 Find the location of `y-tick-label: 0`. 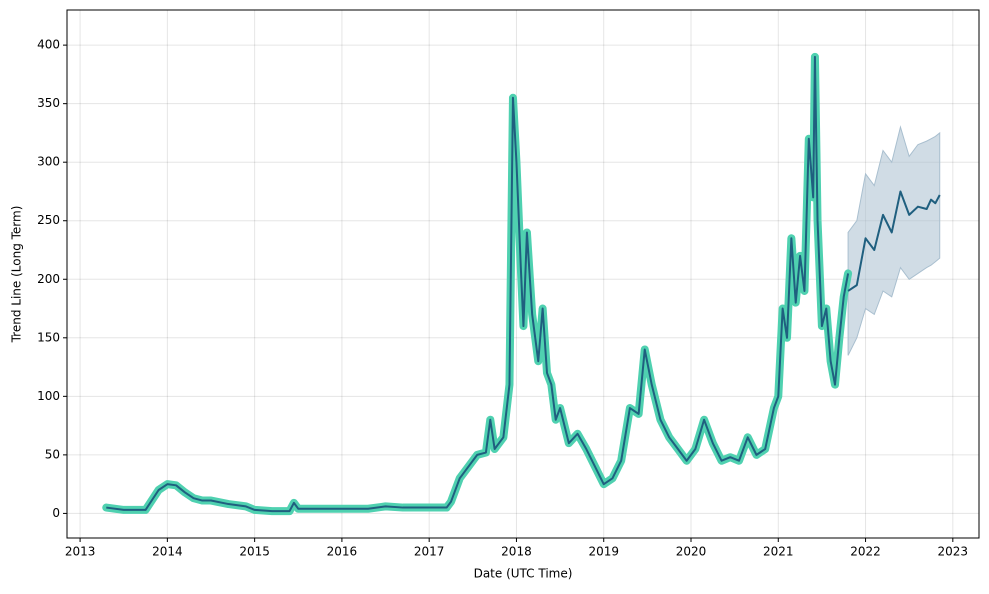

y-tick-label: 0 is located at coordinates (56, 513).